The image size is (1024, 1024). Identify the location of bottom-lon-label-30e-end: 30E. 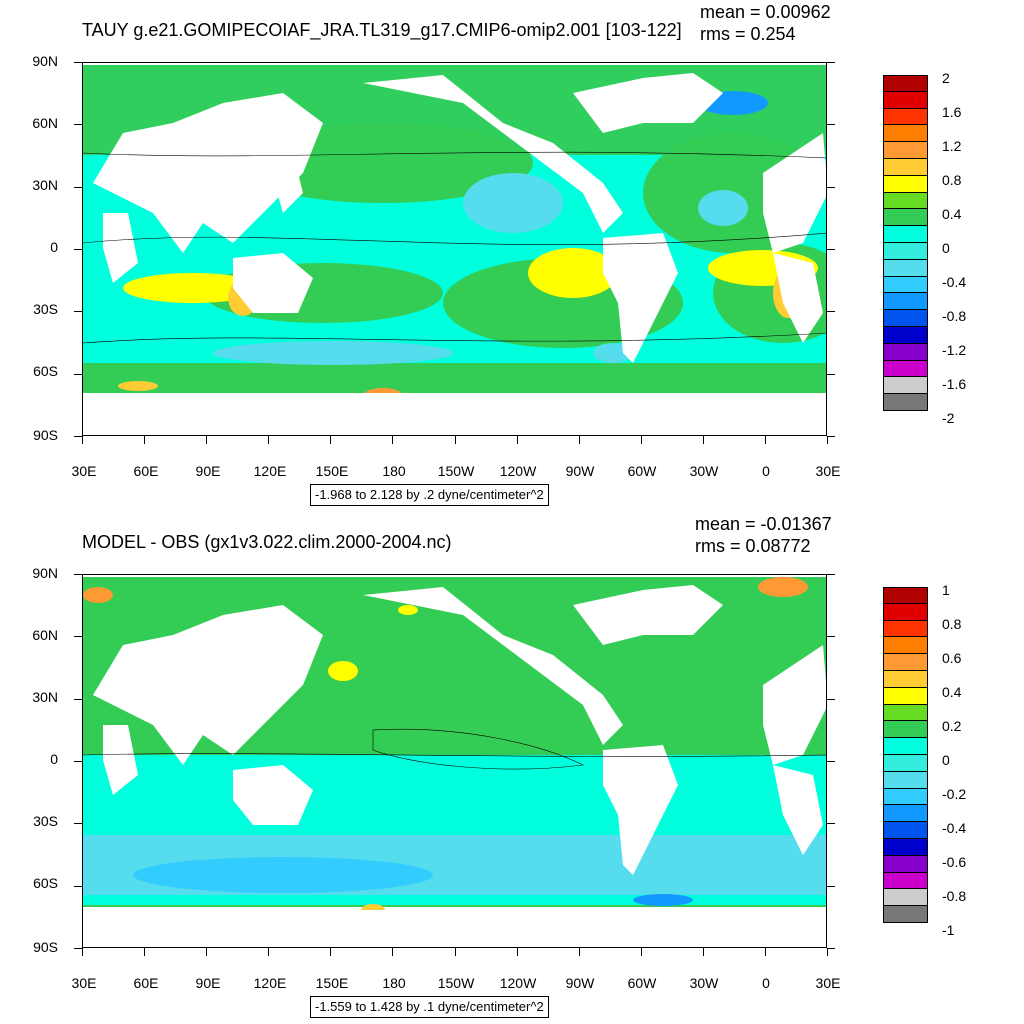
(828, 983).